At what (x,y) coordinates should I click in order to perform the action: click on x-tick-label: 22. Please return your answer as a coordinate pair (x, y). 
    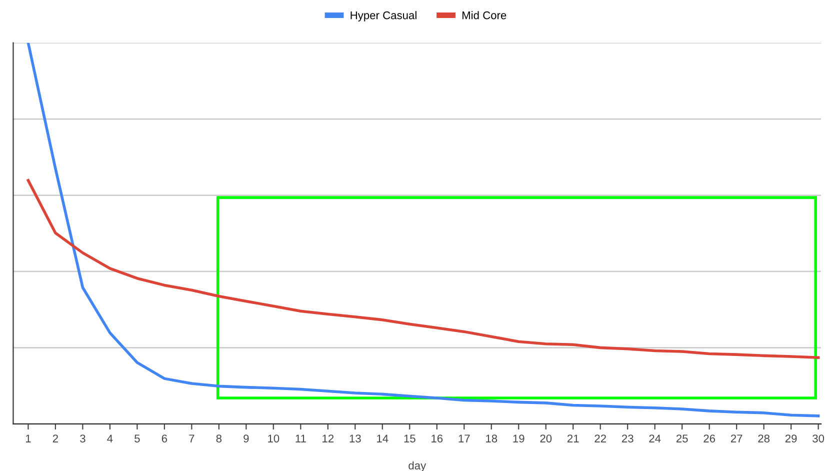
    Looking at the image, I should click on (600, 438).